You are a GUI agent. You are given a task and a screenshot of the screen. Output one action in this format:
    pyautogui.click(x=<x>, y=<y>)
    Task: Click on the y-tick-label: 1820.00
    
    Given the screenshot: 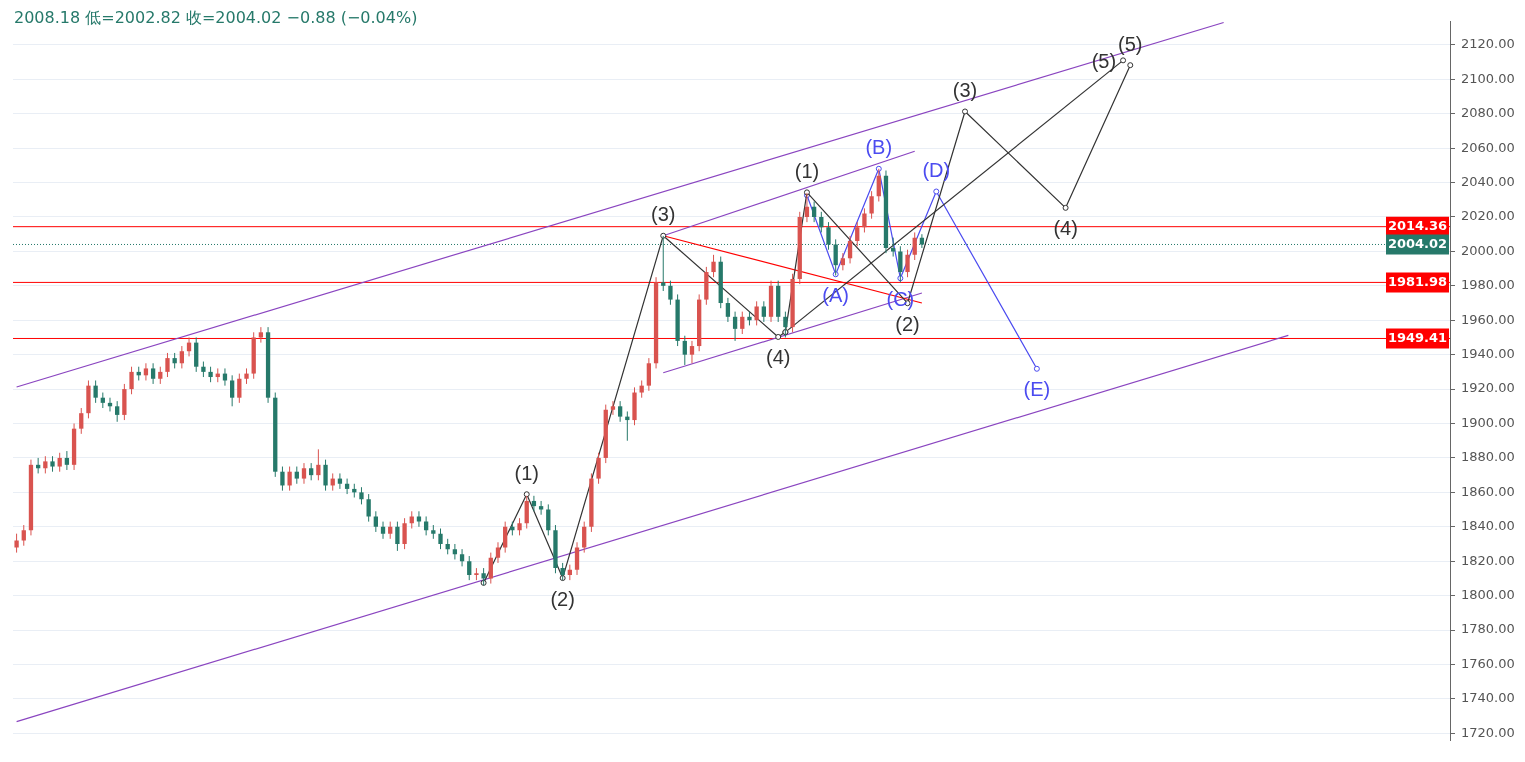 What is the action you would take?
    pyautogui.click(x=1488, y=560)
    